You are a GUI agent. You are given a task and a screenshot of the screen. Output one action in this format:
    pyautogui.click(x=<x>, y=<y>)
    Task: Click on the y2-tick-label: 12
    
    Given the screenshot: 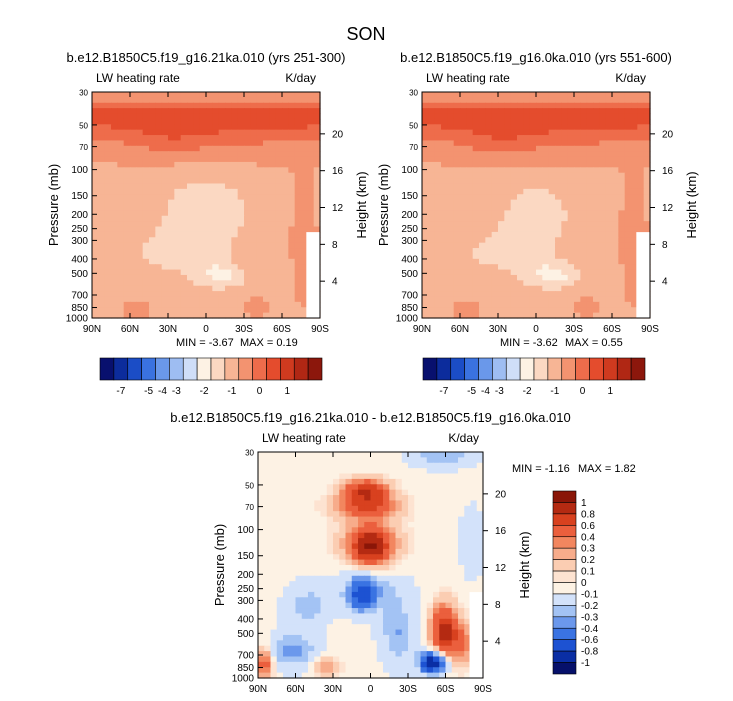 What is the action you would take?
    pyautogui.click(x=668, y=208)
    